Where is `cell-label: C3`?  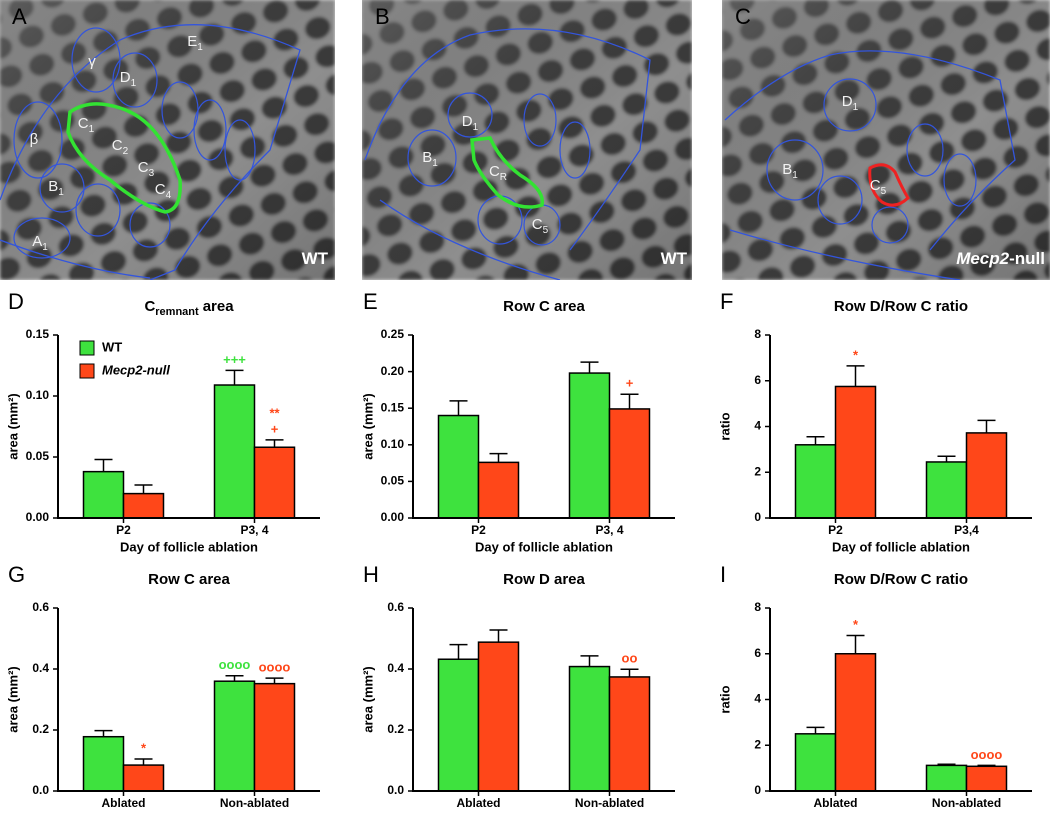
cell-label: C3 is located at coordinates (146, 169).